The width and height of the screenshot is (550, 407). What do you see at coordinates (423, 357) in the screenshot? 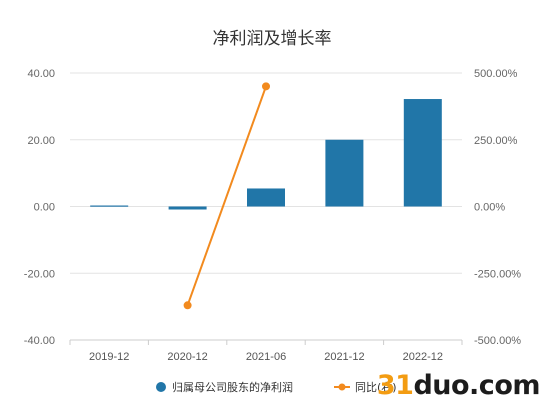
I see `x-tick-label: 2022-12` at bounding box center [423, 357].